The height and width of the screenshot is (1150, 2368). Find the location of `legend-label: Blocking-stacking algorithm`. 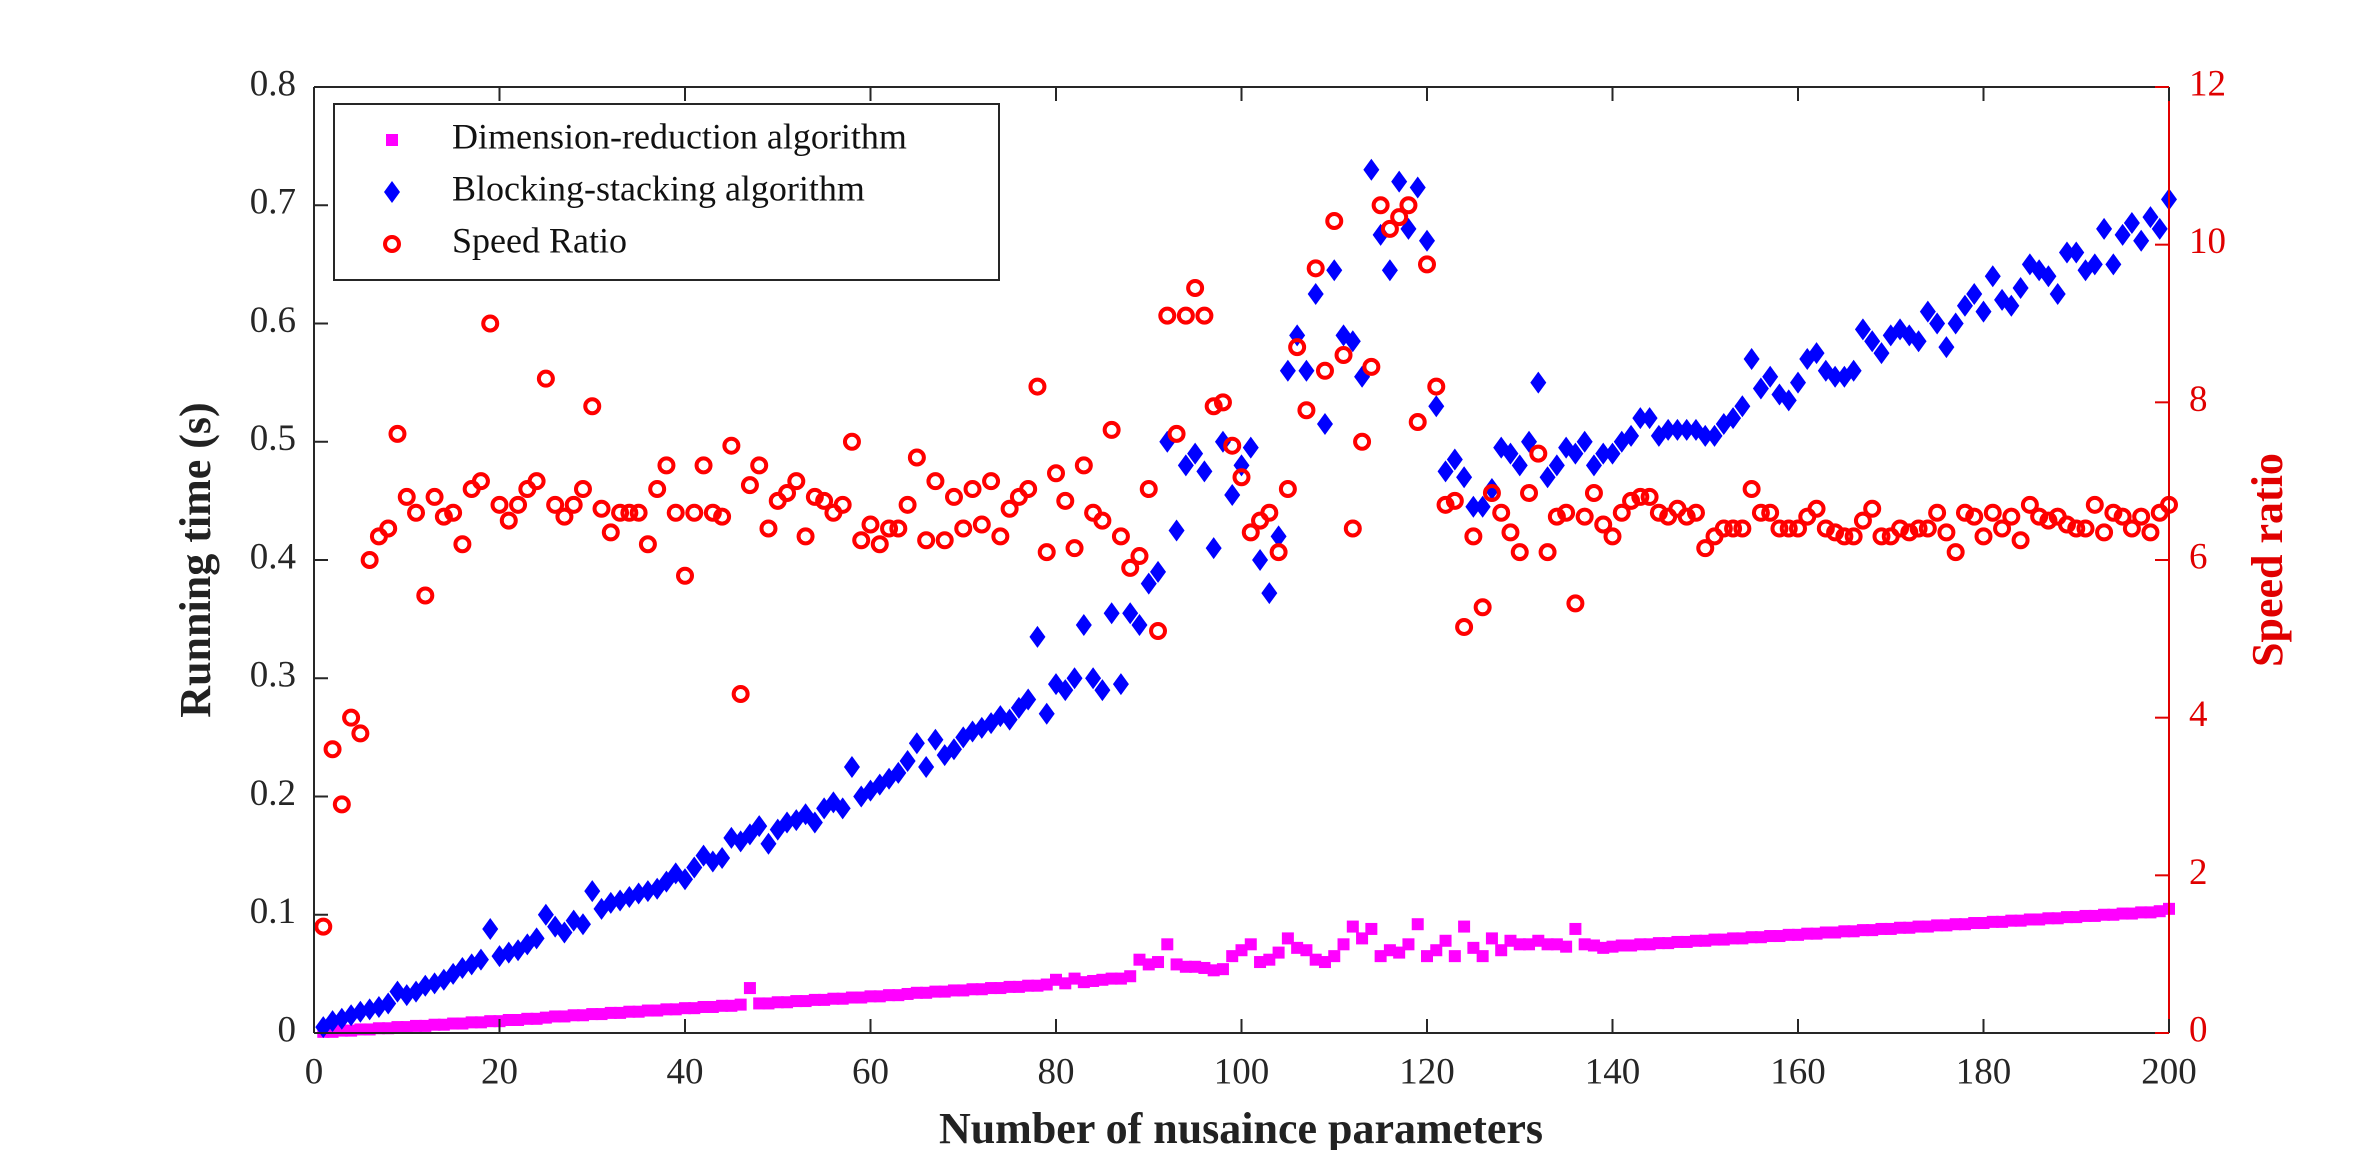

legend-label: Blocking-stacking algorithm is located at coordinates (658, 188).